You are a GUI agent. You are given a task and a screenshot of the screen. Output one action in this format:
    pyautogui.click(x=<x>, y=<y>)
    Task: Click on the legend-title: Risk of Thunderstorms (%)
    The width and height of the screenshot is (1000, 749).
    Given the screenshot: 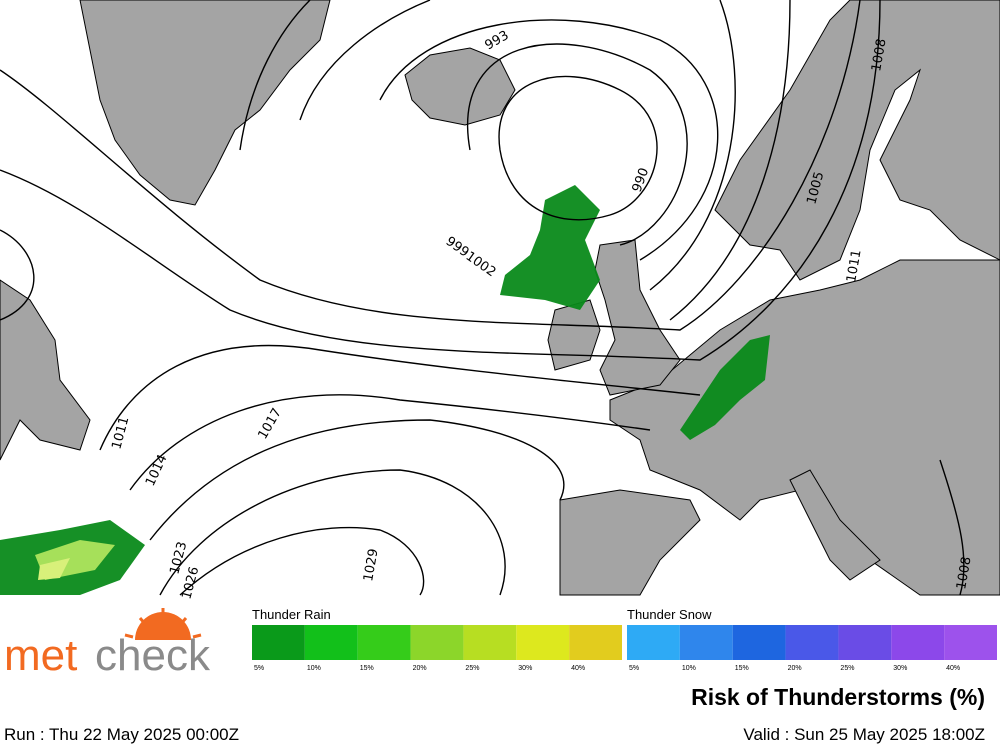 What is the action you would take?
    pyautogui.click(x=838, y=697)
    